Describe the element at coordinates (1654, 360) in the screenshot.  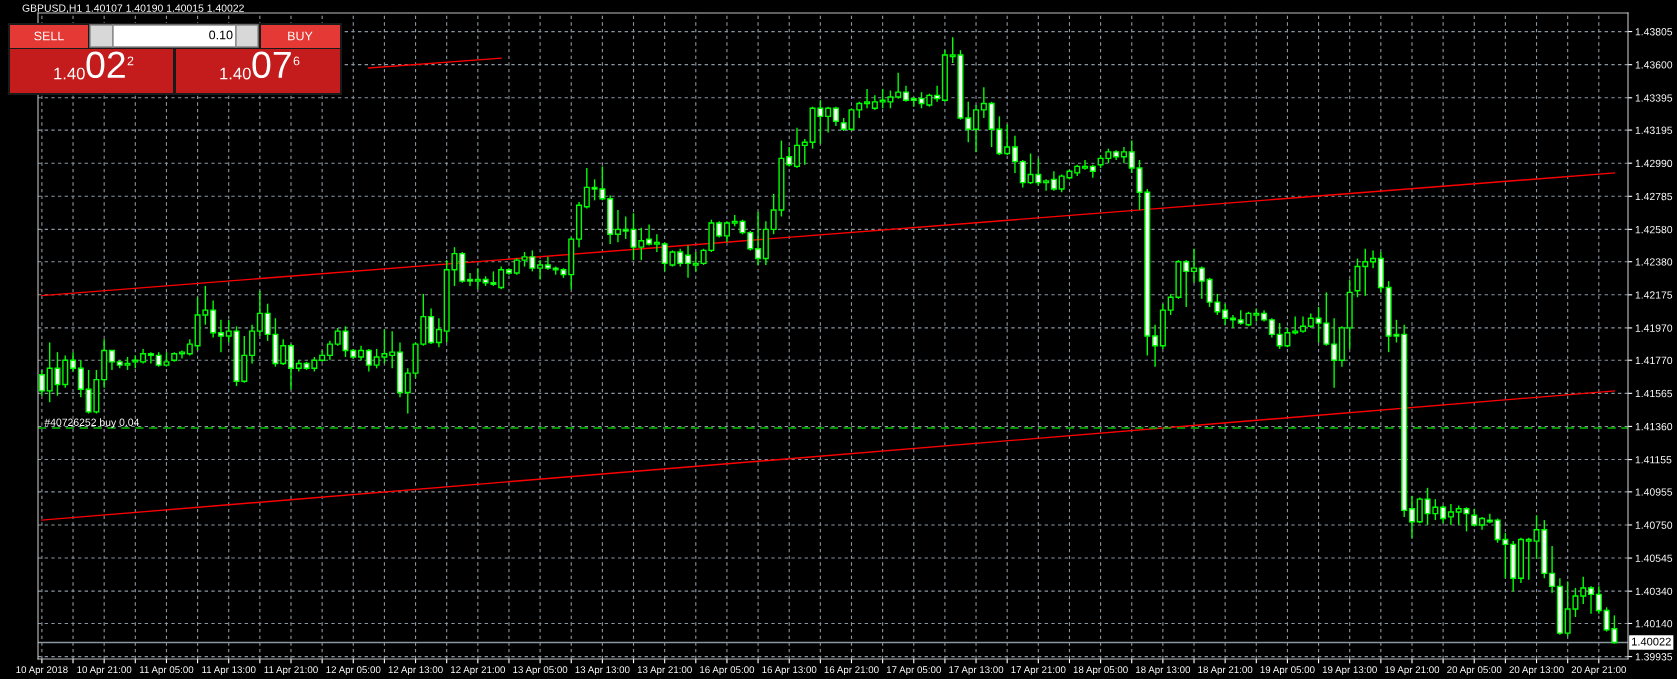
I see `y-tick-label: 1.41770` at that location.